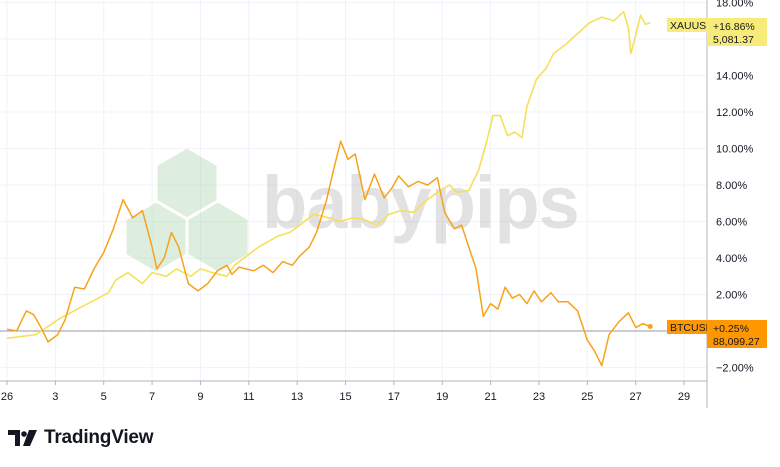 This screenshot has width=780, height=467. What do you see at coordinates (650, 326) in the screenshot?
I see `series-last-point-btcusd` at bounding box center [650, 326].